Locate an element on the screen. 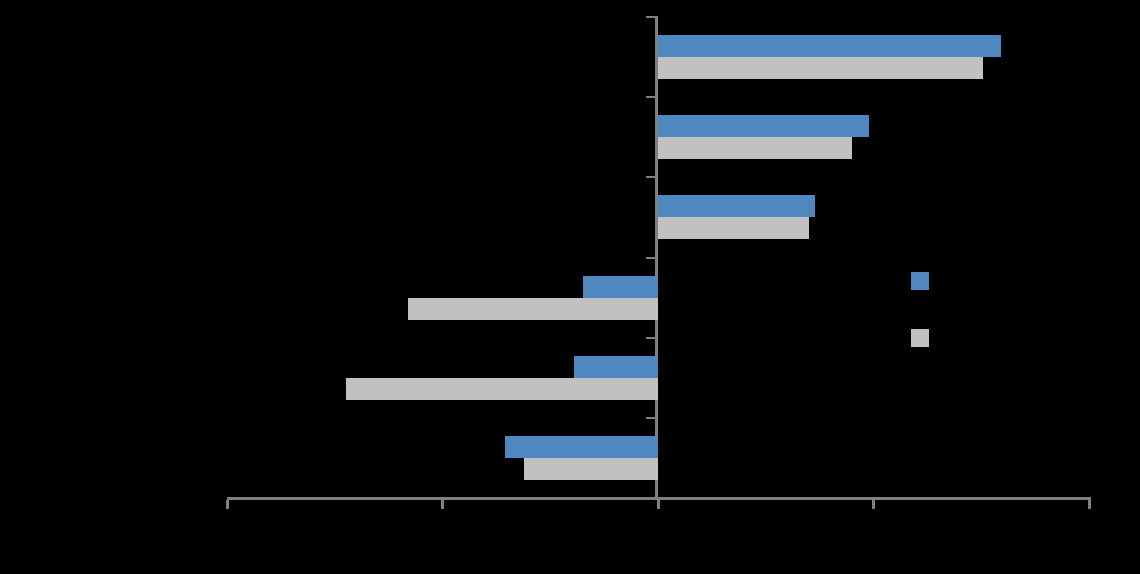  value-axis-line is located at coordinates (659, 498).